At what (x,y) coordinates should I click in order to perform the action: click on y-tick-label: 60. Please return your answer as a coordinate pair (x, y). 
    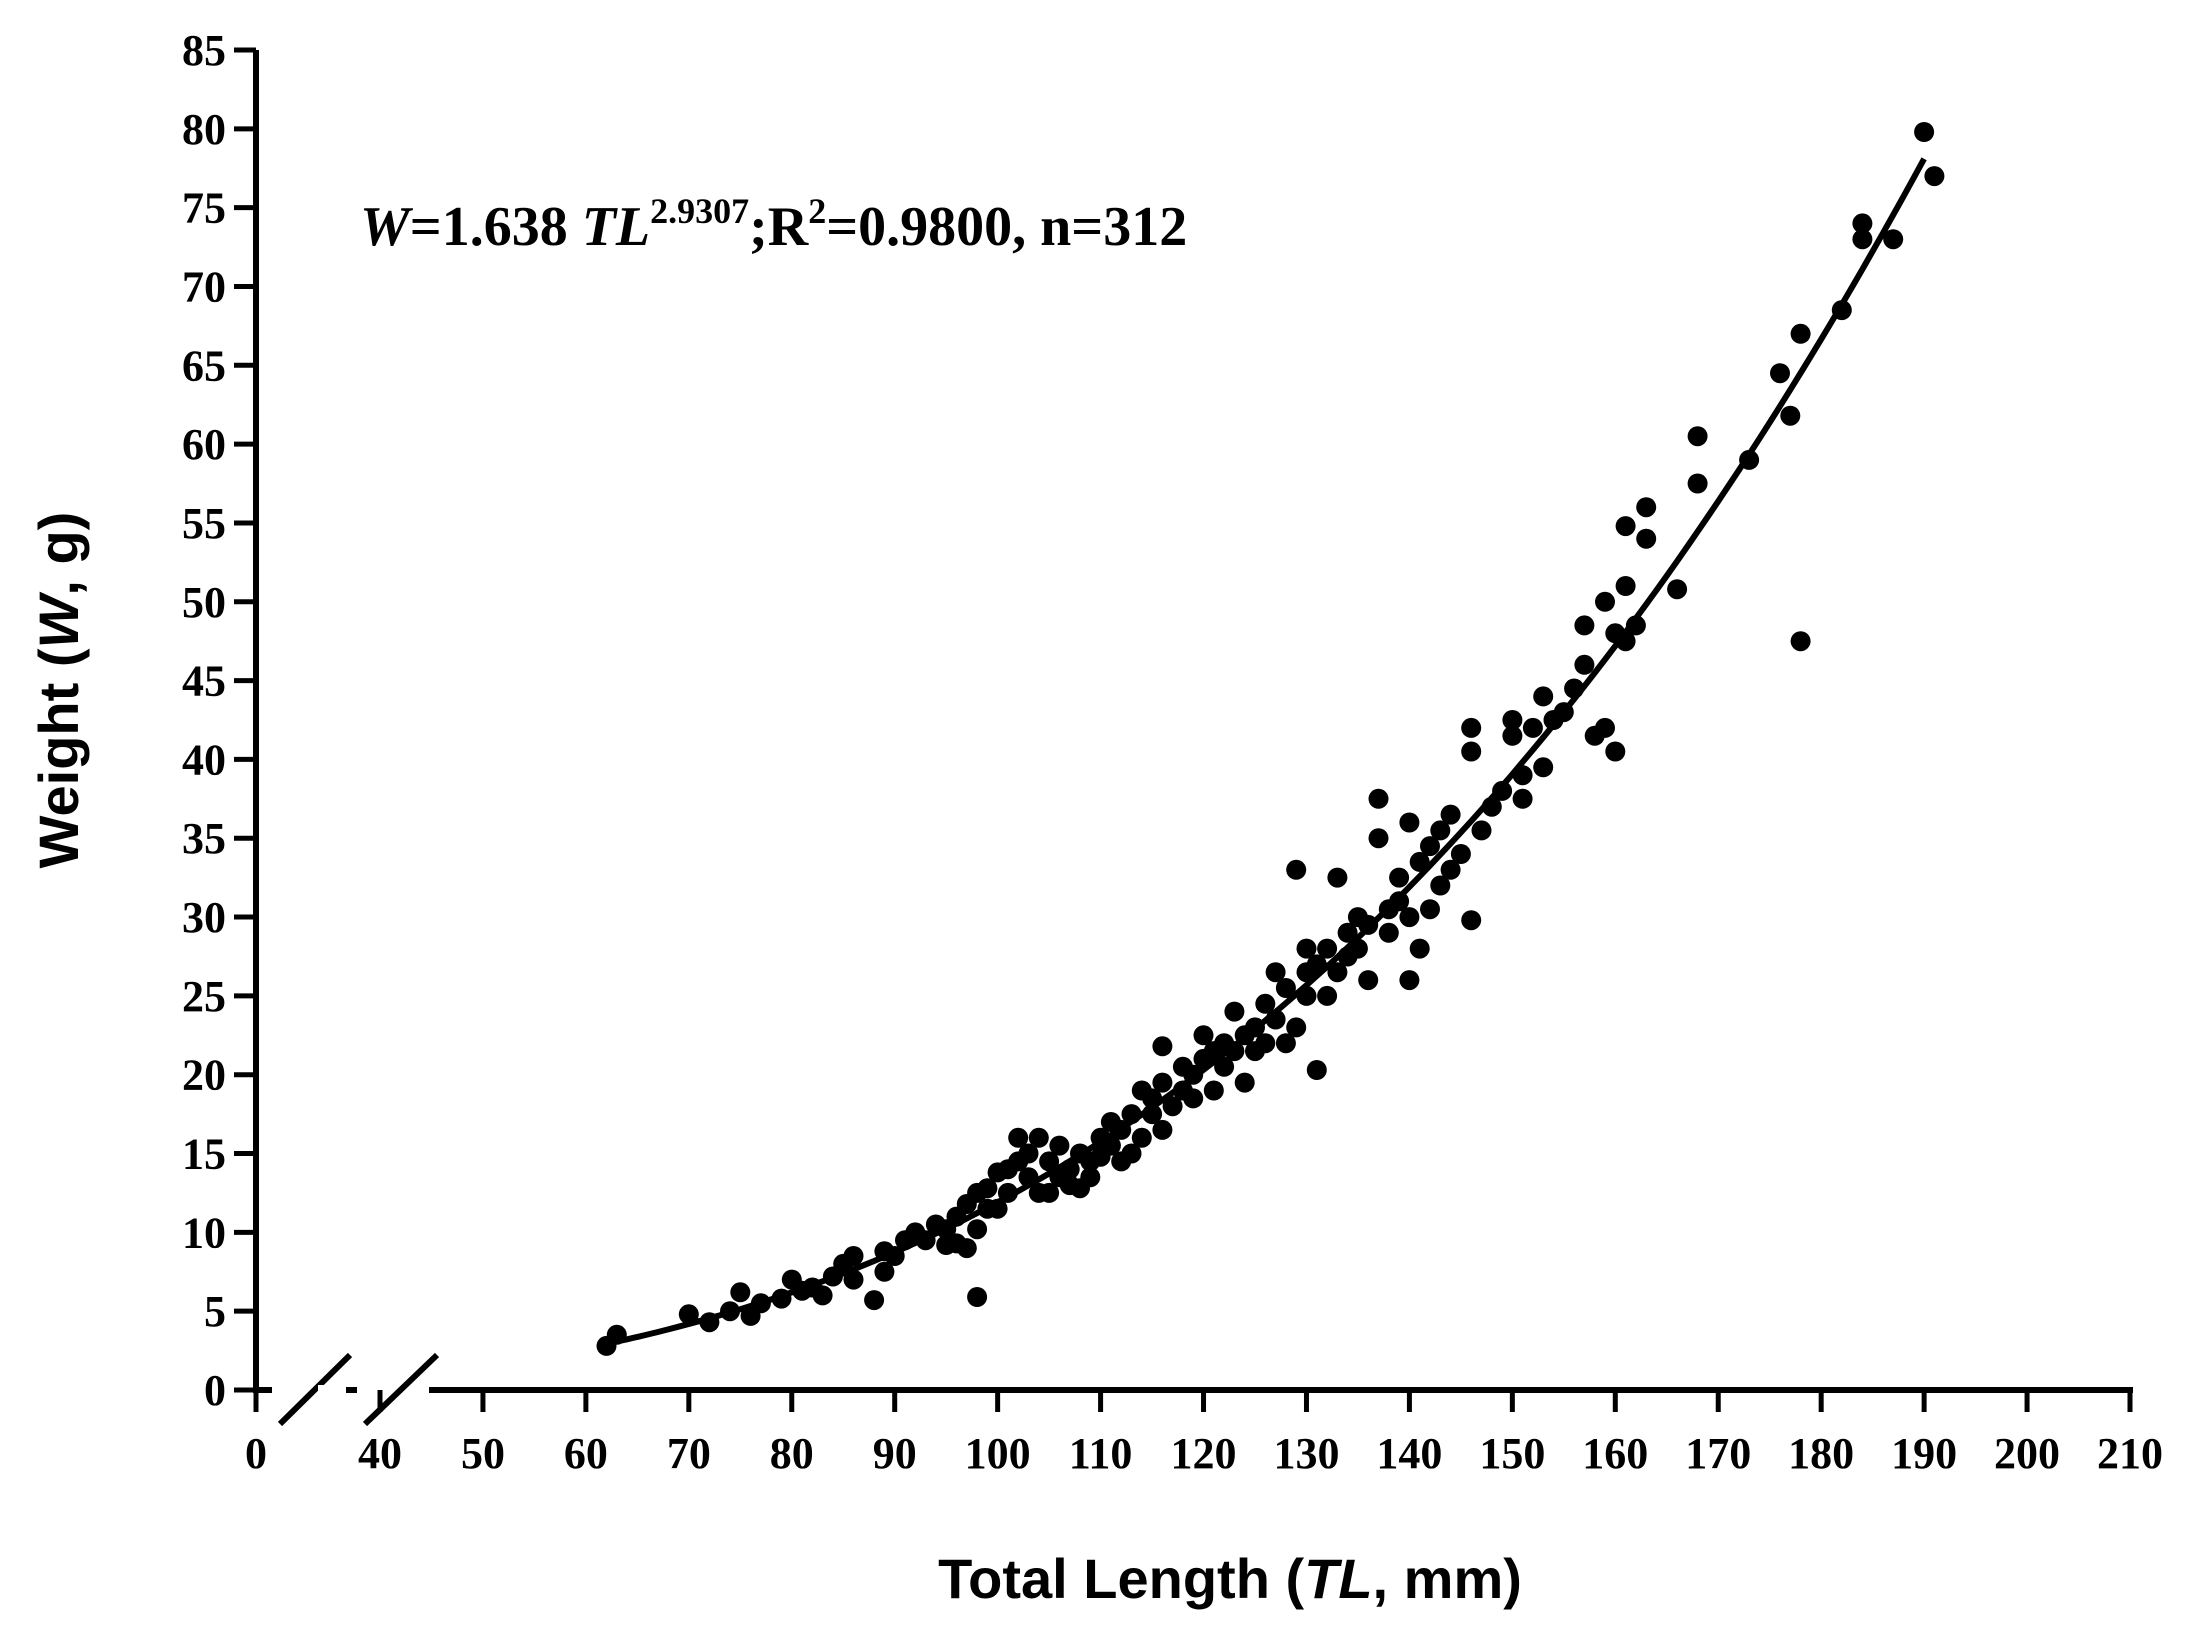
    Looking at the image, I should click on (204, 444).